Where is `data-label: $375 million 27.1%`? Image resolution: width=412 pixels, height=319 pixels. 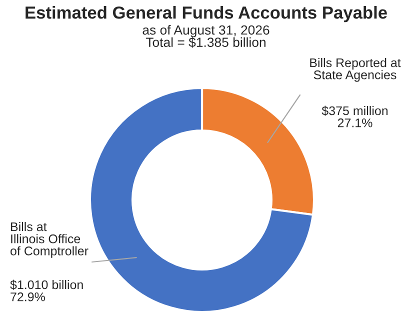
data-label: $375 million 27.1% is located at coordinates (355, 117).